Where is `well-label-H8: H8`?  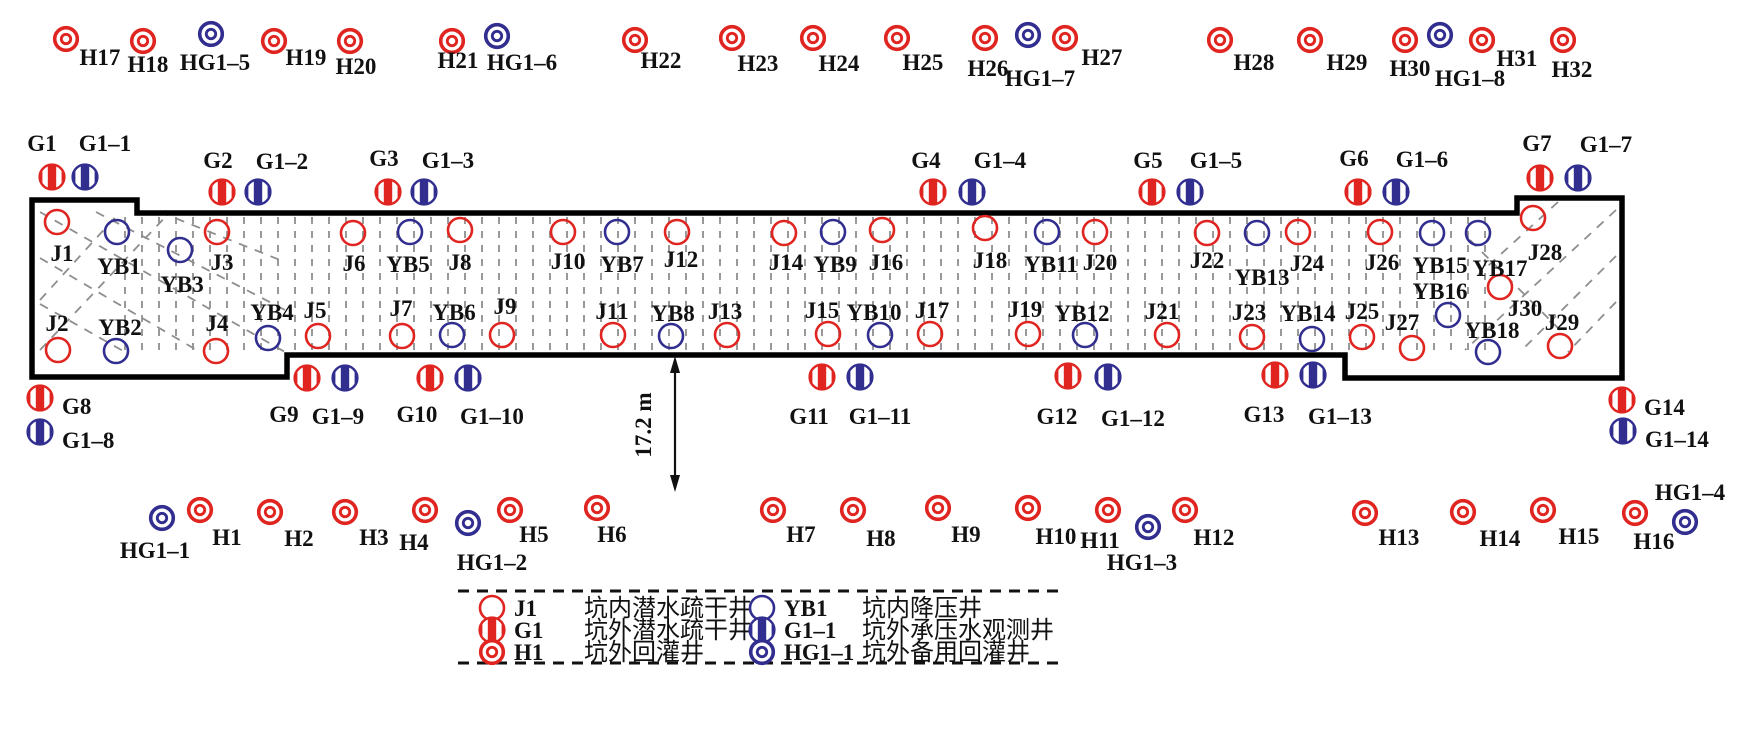 well-label-H8: H8 is located at coordinates (880, 538).